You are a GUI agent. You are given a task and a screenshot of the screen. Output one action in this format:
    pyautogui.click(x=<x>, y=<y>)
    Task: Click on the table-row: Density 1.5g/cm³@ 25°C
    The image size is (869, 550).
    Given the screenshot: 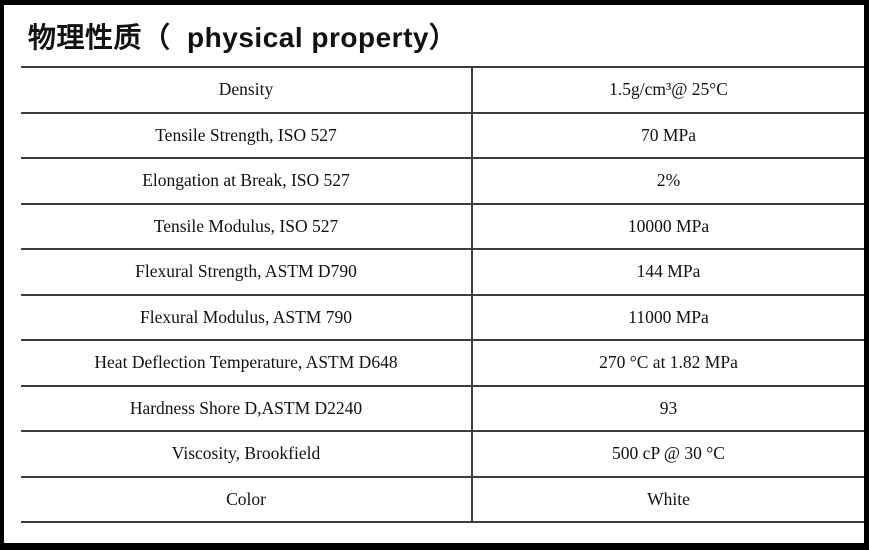 What is the action you would take?
    pyautogui.click(x=442, y=90)
    